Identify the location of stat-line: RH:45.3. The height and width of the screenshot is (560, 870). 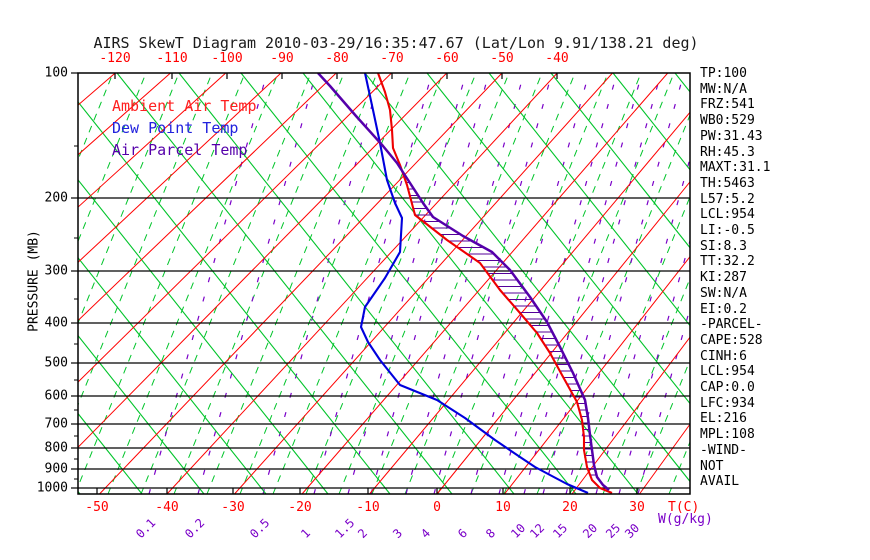
(727, 152).